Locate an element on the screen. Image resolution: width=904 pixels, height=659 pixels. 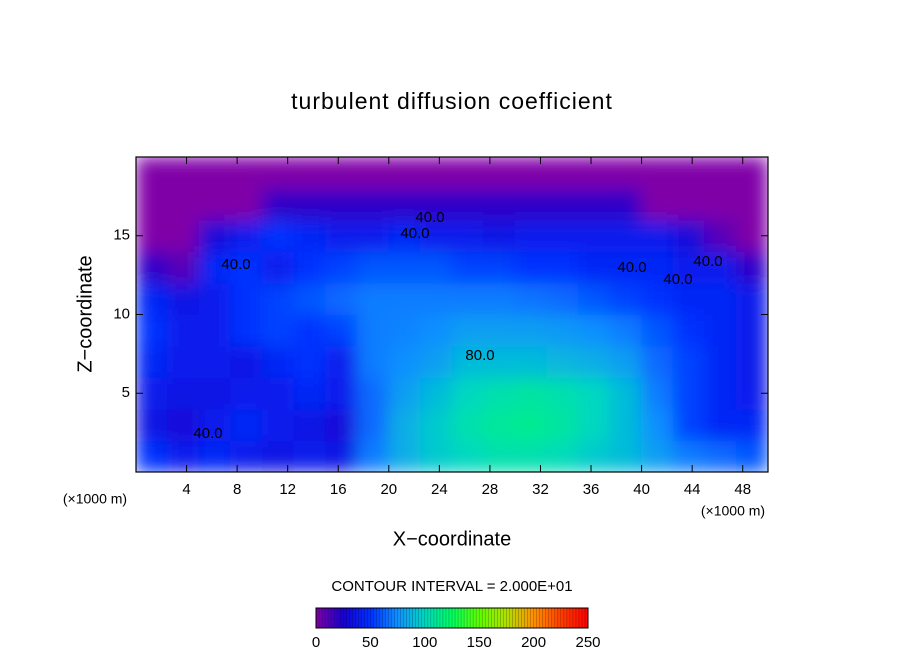
colorbar-tick-label: 150 is located at coordinates (479, 642).